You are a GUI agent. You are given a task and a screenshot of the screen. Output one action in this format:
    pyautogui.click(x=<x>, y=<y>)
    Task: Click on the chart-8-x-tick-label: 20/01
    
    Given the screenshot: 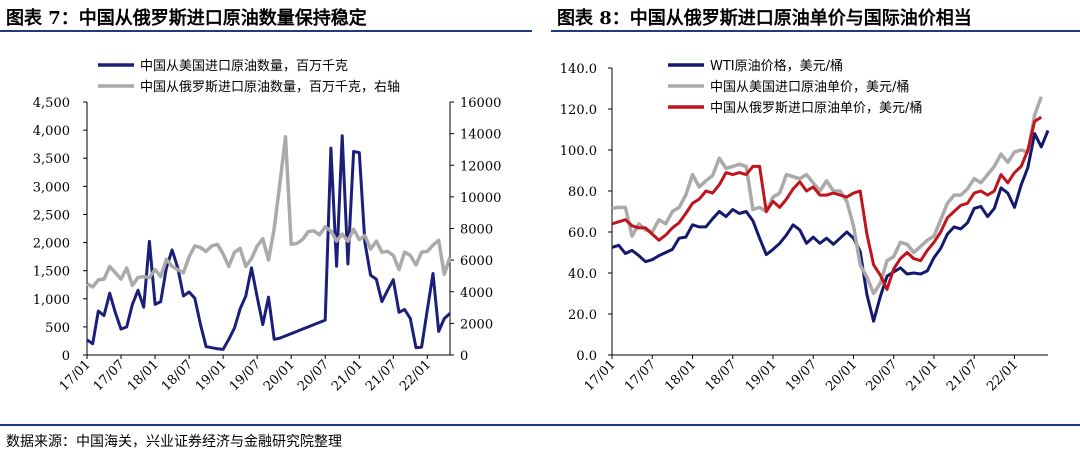 What is the action you would take?
    pyautogui.click(x=841, y=375)
    